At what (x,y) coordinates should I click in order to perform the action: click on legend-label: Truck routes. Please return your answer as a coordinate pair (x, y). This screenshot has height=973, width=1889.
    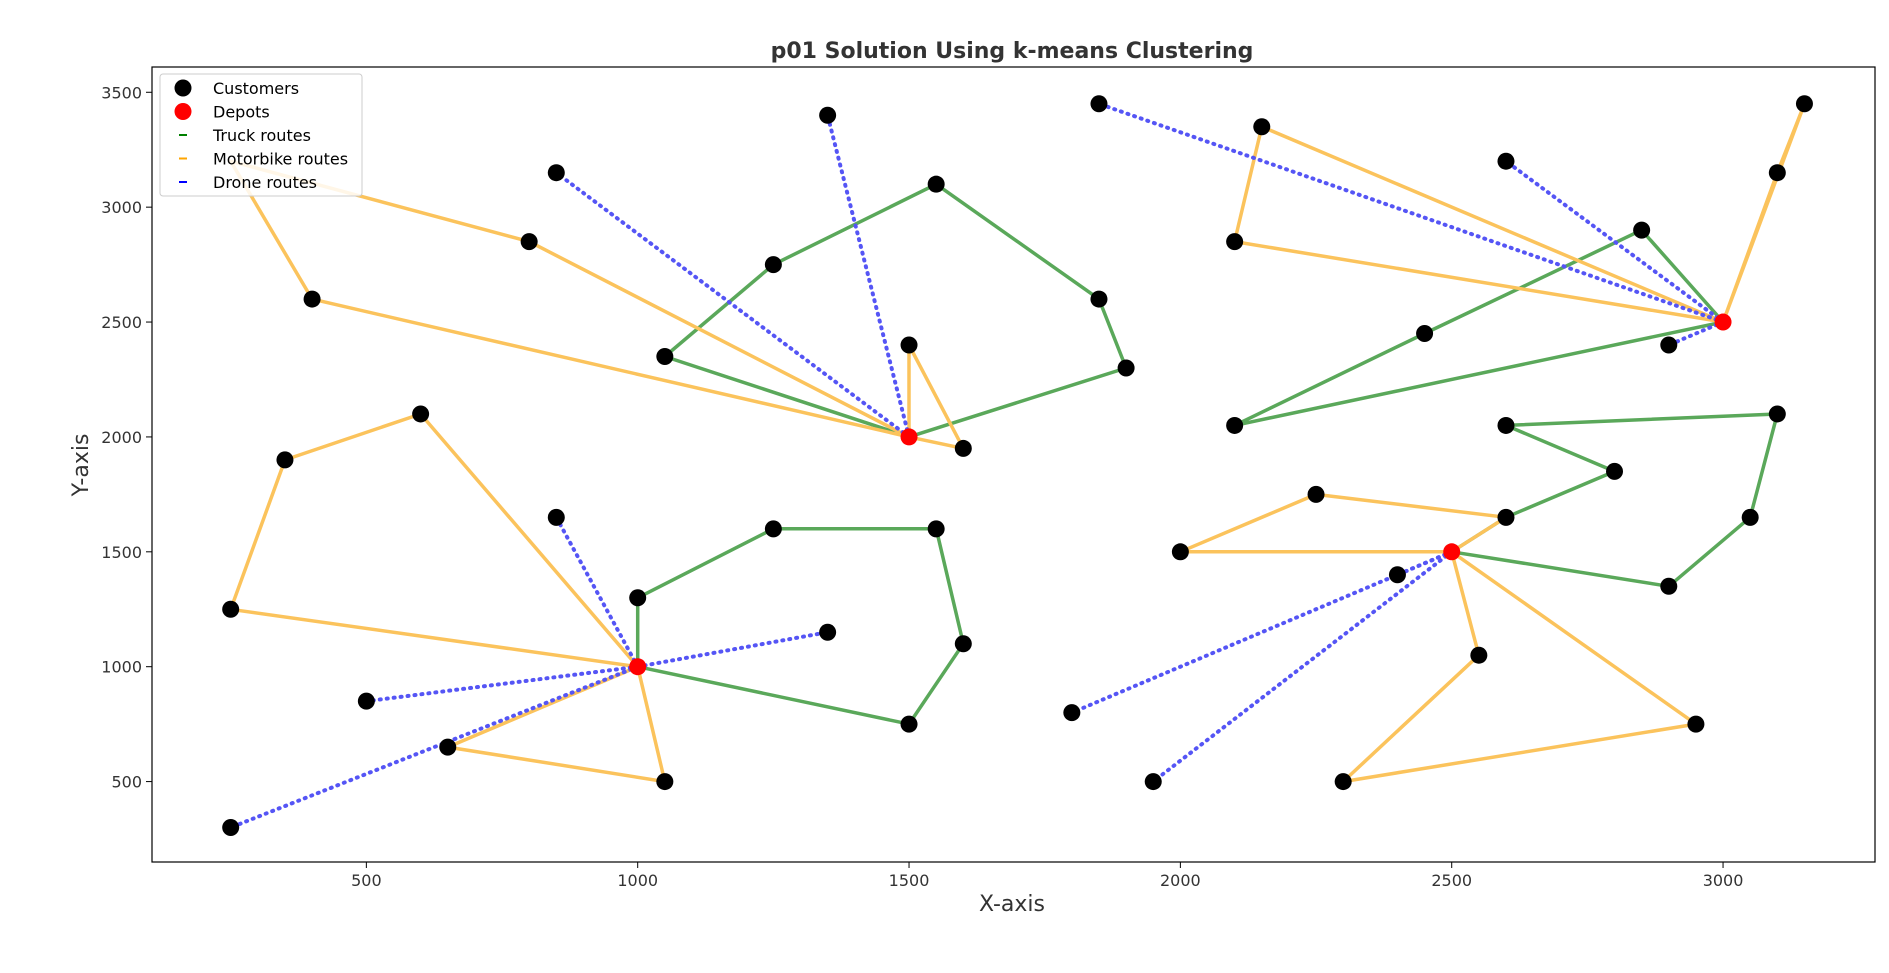
    Looking at the image, I should click on (261, 135).